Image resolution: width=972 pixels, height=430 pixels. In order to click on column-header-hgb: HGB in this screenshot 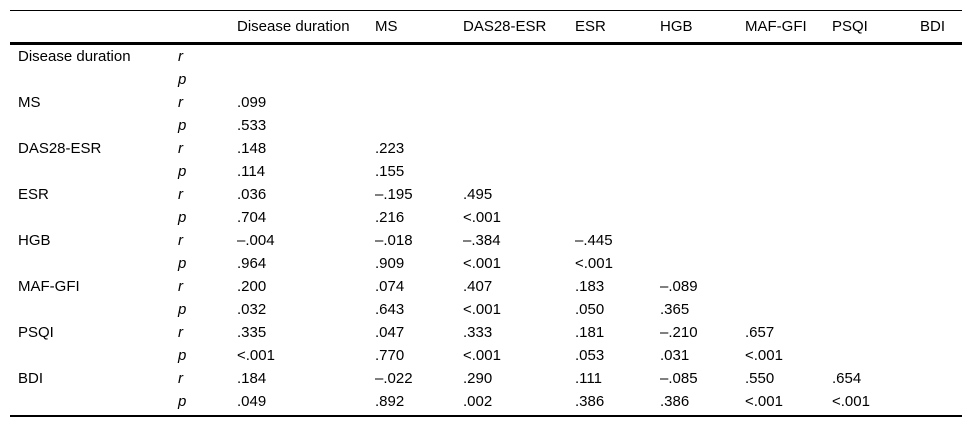, I will do `click(702, 27)`.